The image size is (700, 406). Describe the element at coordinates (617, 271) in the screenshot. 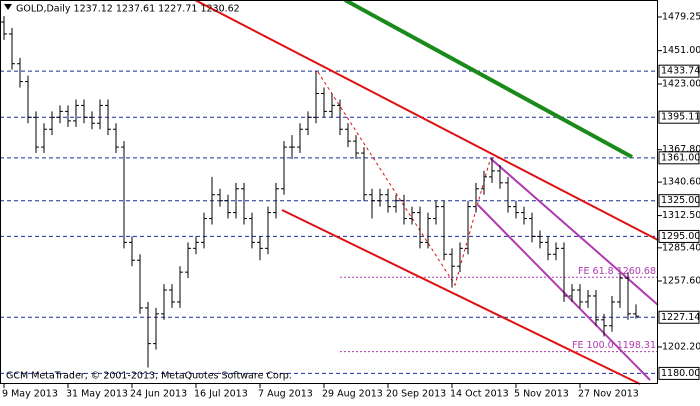

I see `fibo-label: FE 61.8 1260.68` at that location.